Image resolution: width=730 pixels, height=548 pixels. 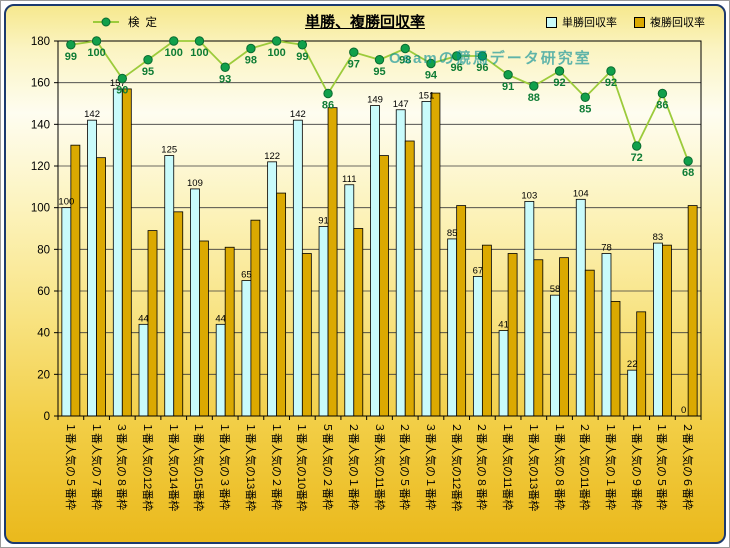 What do you see at coordinates (349, 179) in the screenshot?
I see `bar-value-label: 111` at bounding box center [349, 179].